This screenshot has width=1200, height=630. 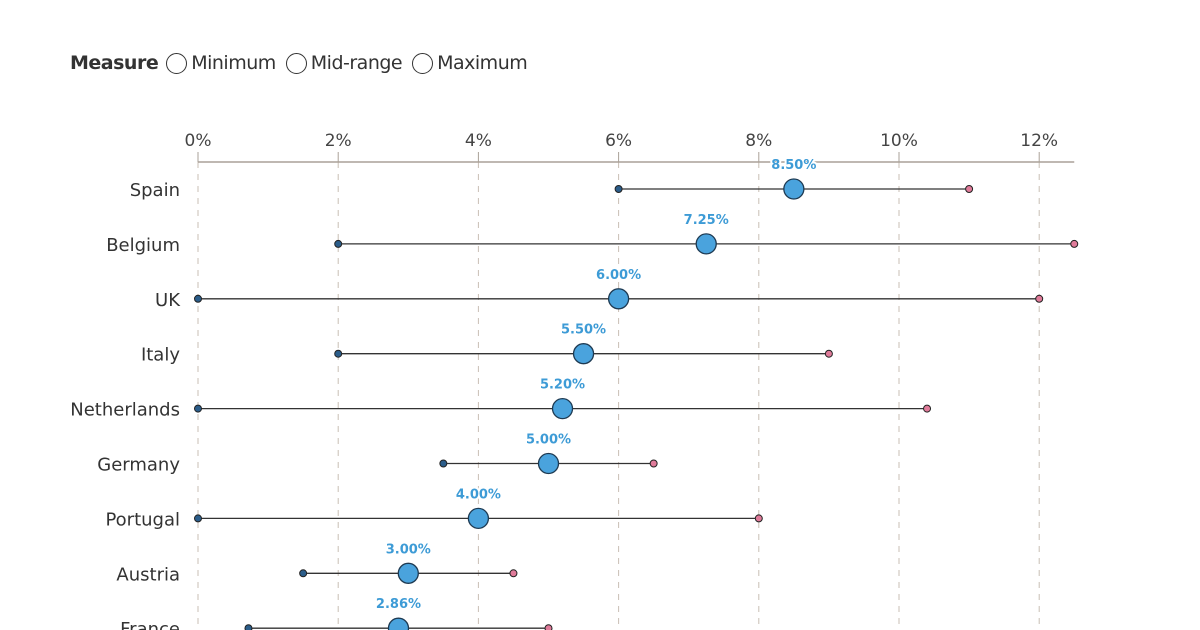 What do you see at coordinates (356, 63) in the screenshot?
I see `radio-label: Mid-range` at bounding box center [356, 63].